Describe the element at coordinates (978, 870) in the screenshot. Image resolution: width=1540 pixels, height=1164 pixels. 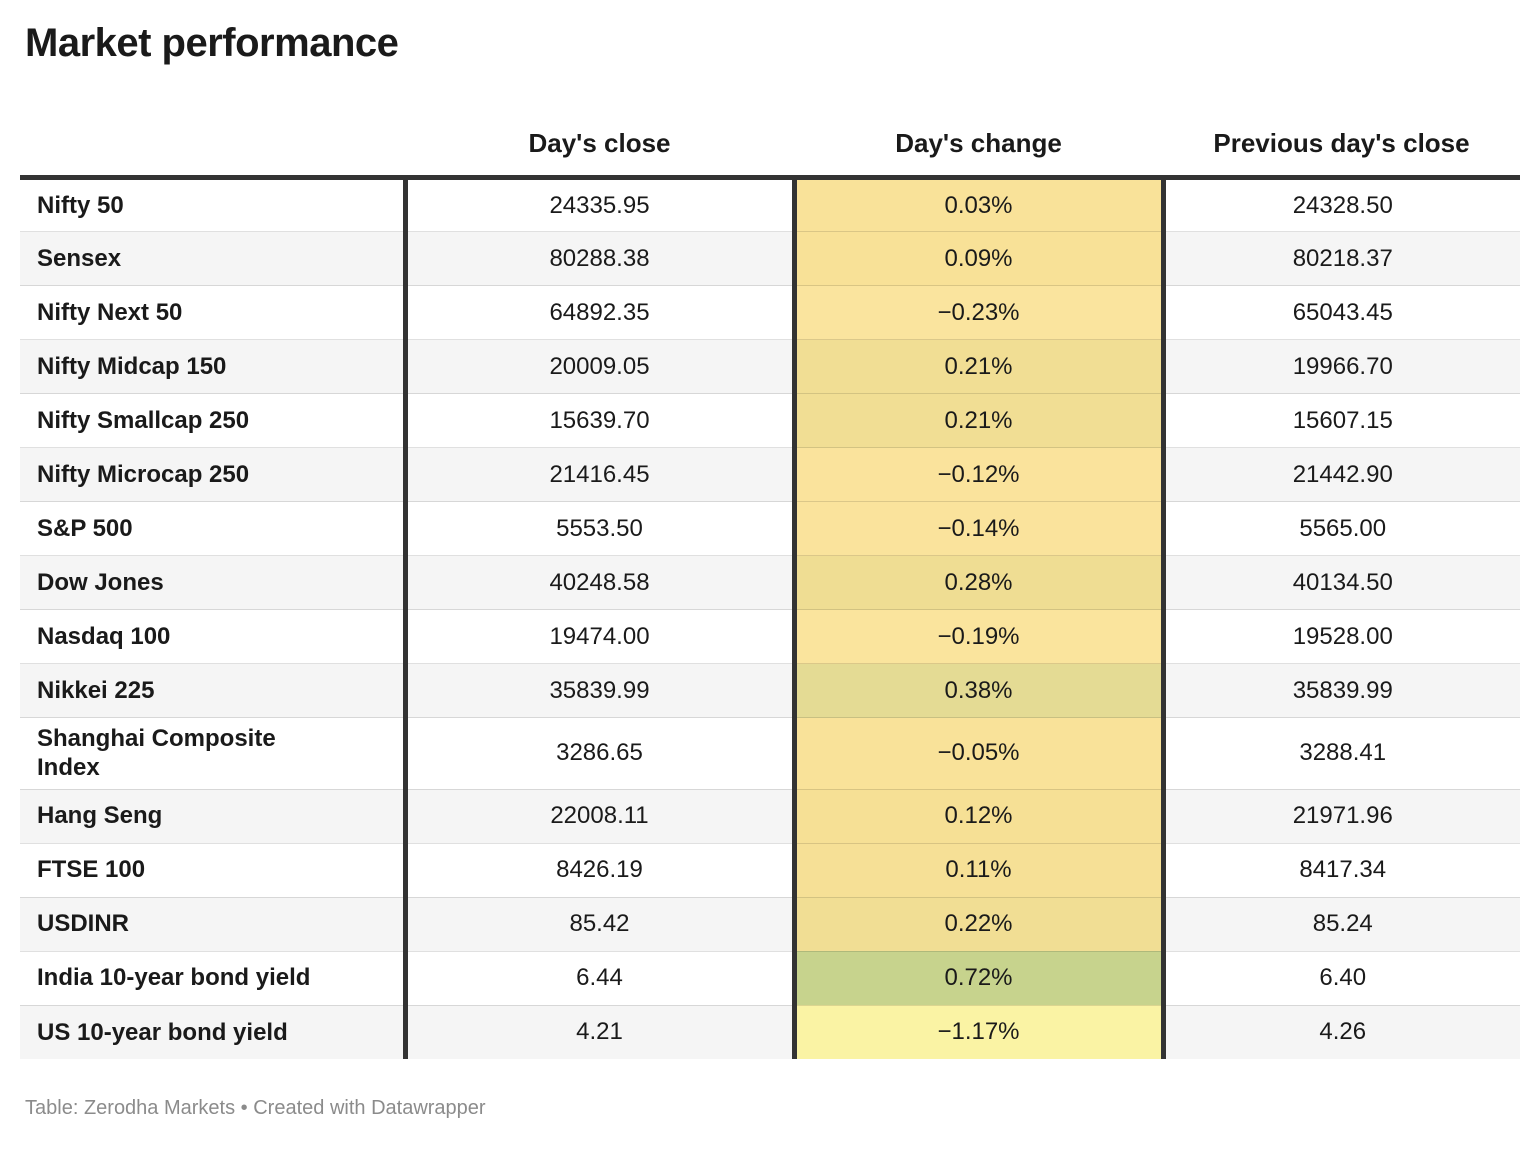
I see `days-change-cell: 0.11%` at that location.